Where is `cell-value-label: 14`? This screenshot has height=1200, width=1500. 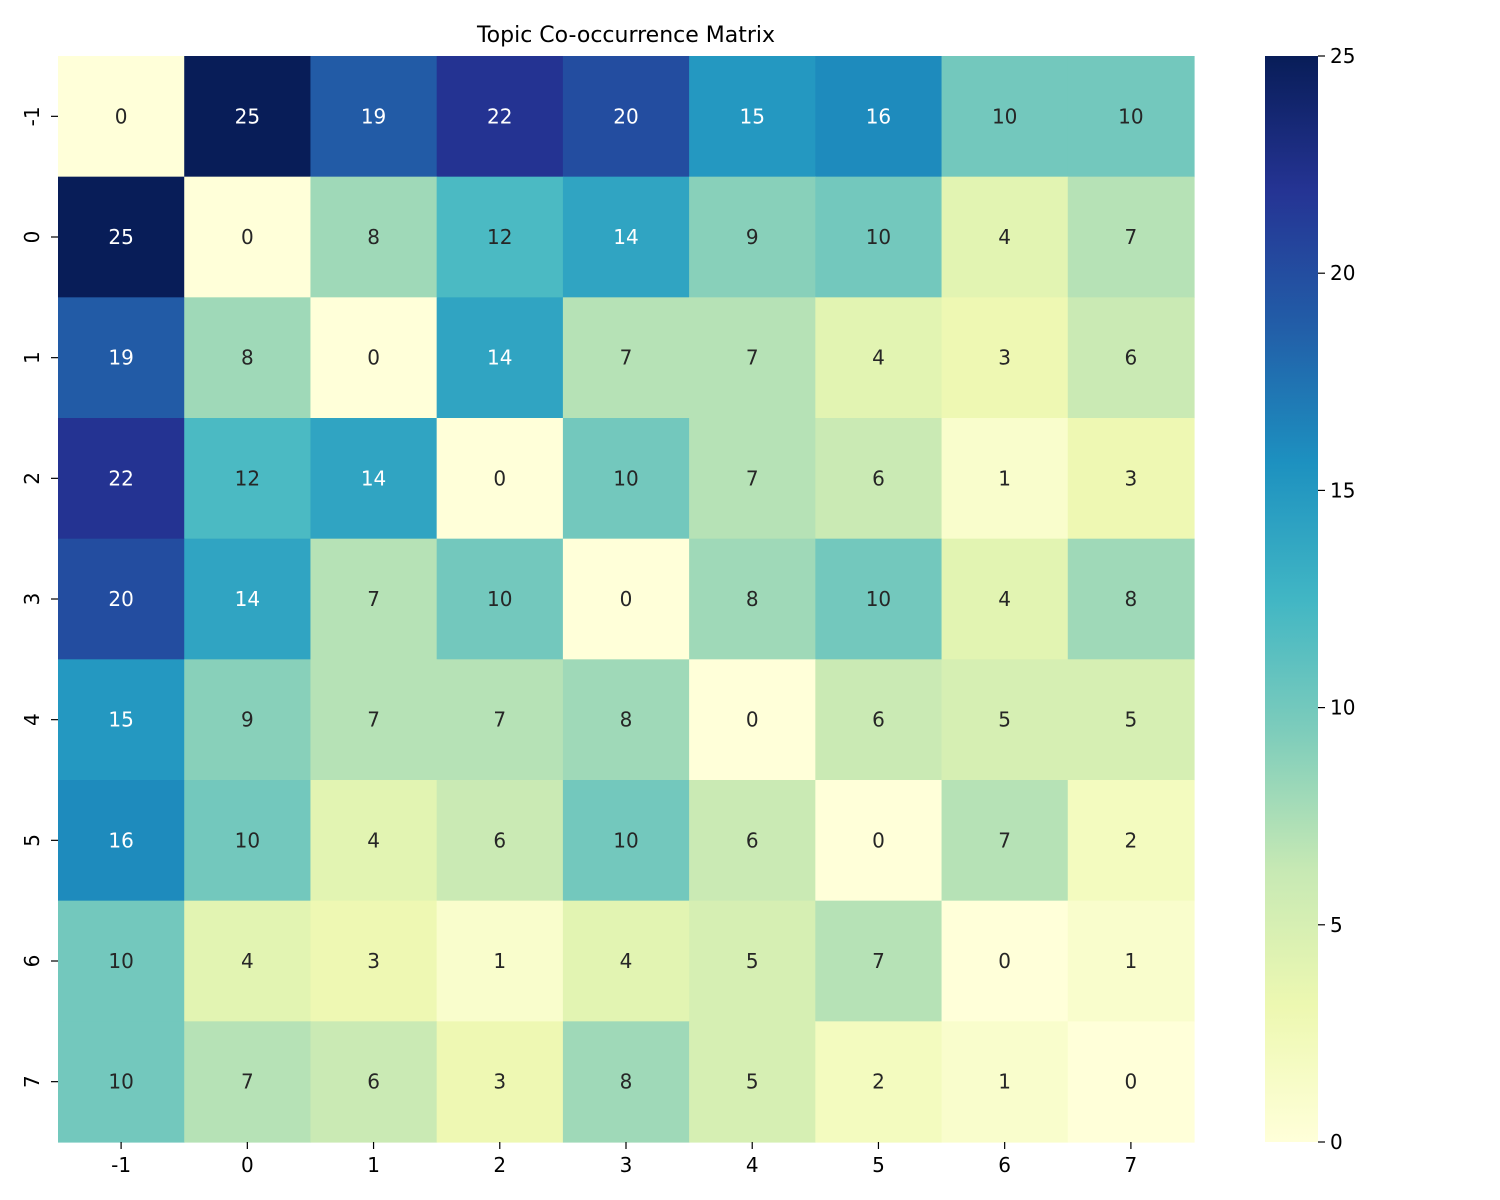 cell-value-label: 14 is located at coordinates (247, 599).